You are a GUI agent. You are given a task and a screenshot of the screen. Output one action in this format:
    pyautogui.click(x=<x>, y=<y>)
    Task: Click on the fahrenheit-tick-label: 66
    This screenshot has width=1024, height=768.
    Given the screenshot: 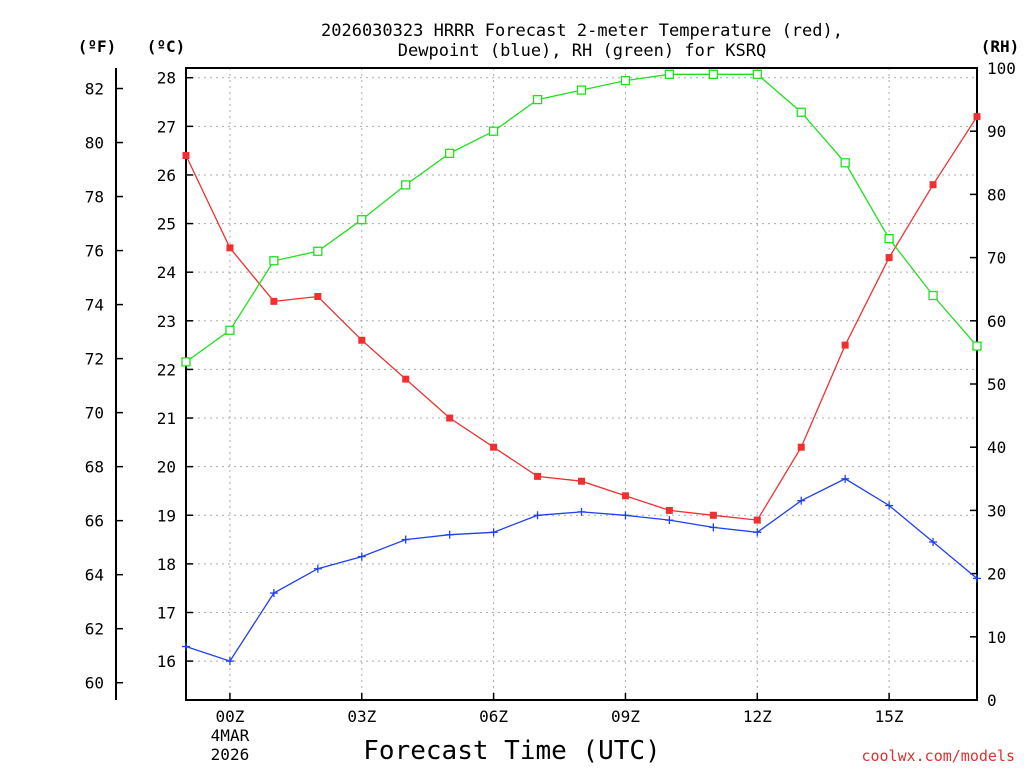 What is the action you would take?
    pyautogui.click(x=94, y=521)
    